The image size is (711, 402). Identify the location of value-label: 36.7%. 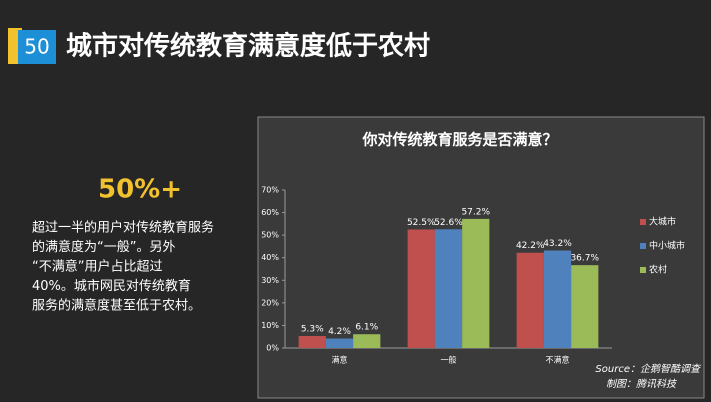
(584, 259).